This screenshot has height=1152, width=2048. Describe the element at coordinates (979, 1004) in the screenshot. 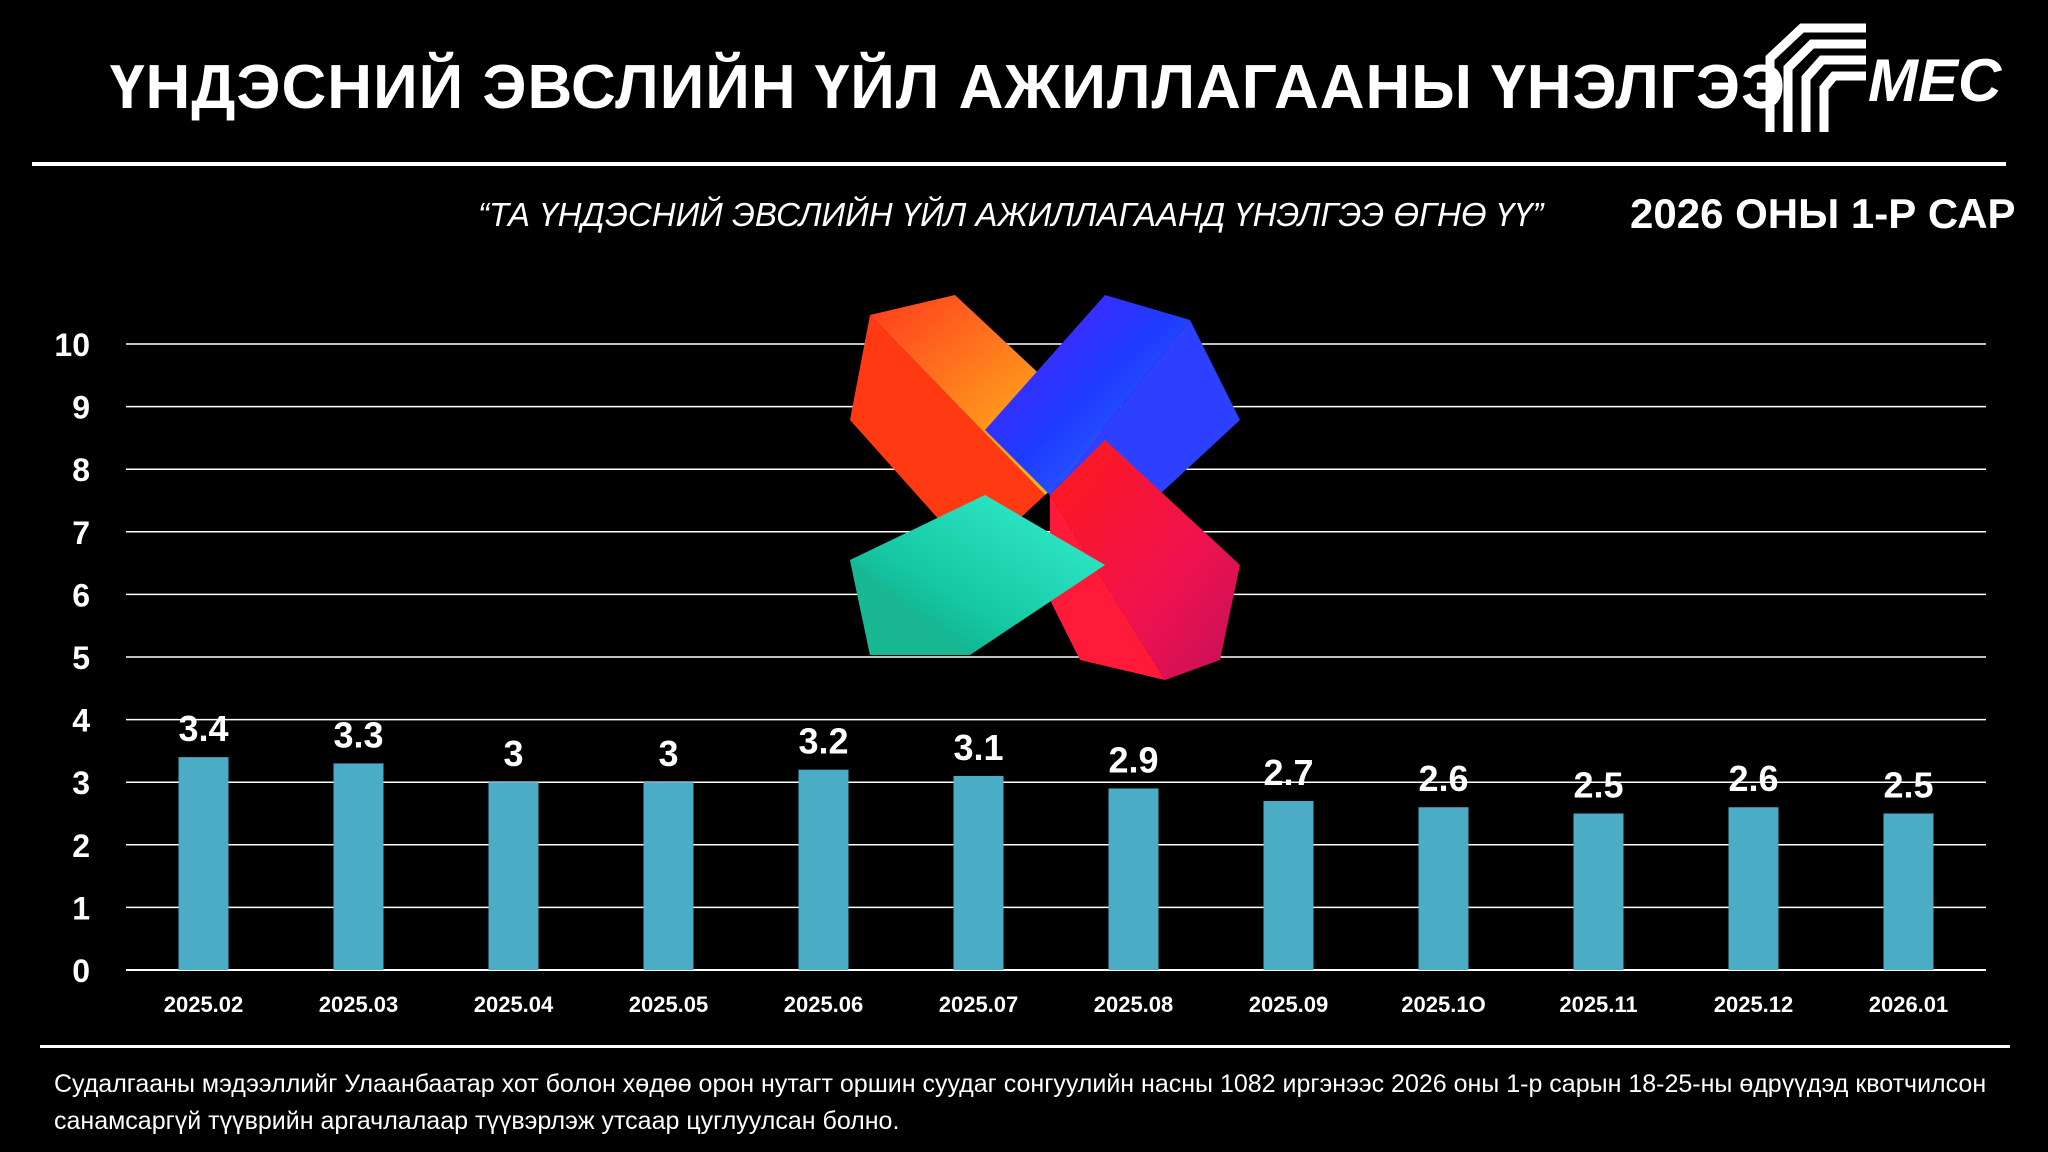

I see `x-tick-label: 2025.07` at that location.